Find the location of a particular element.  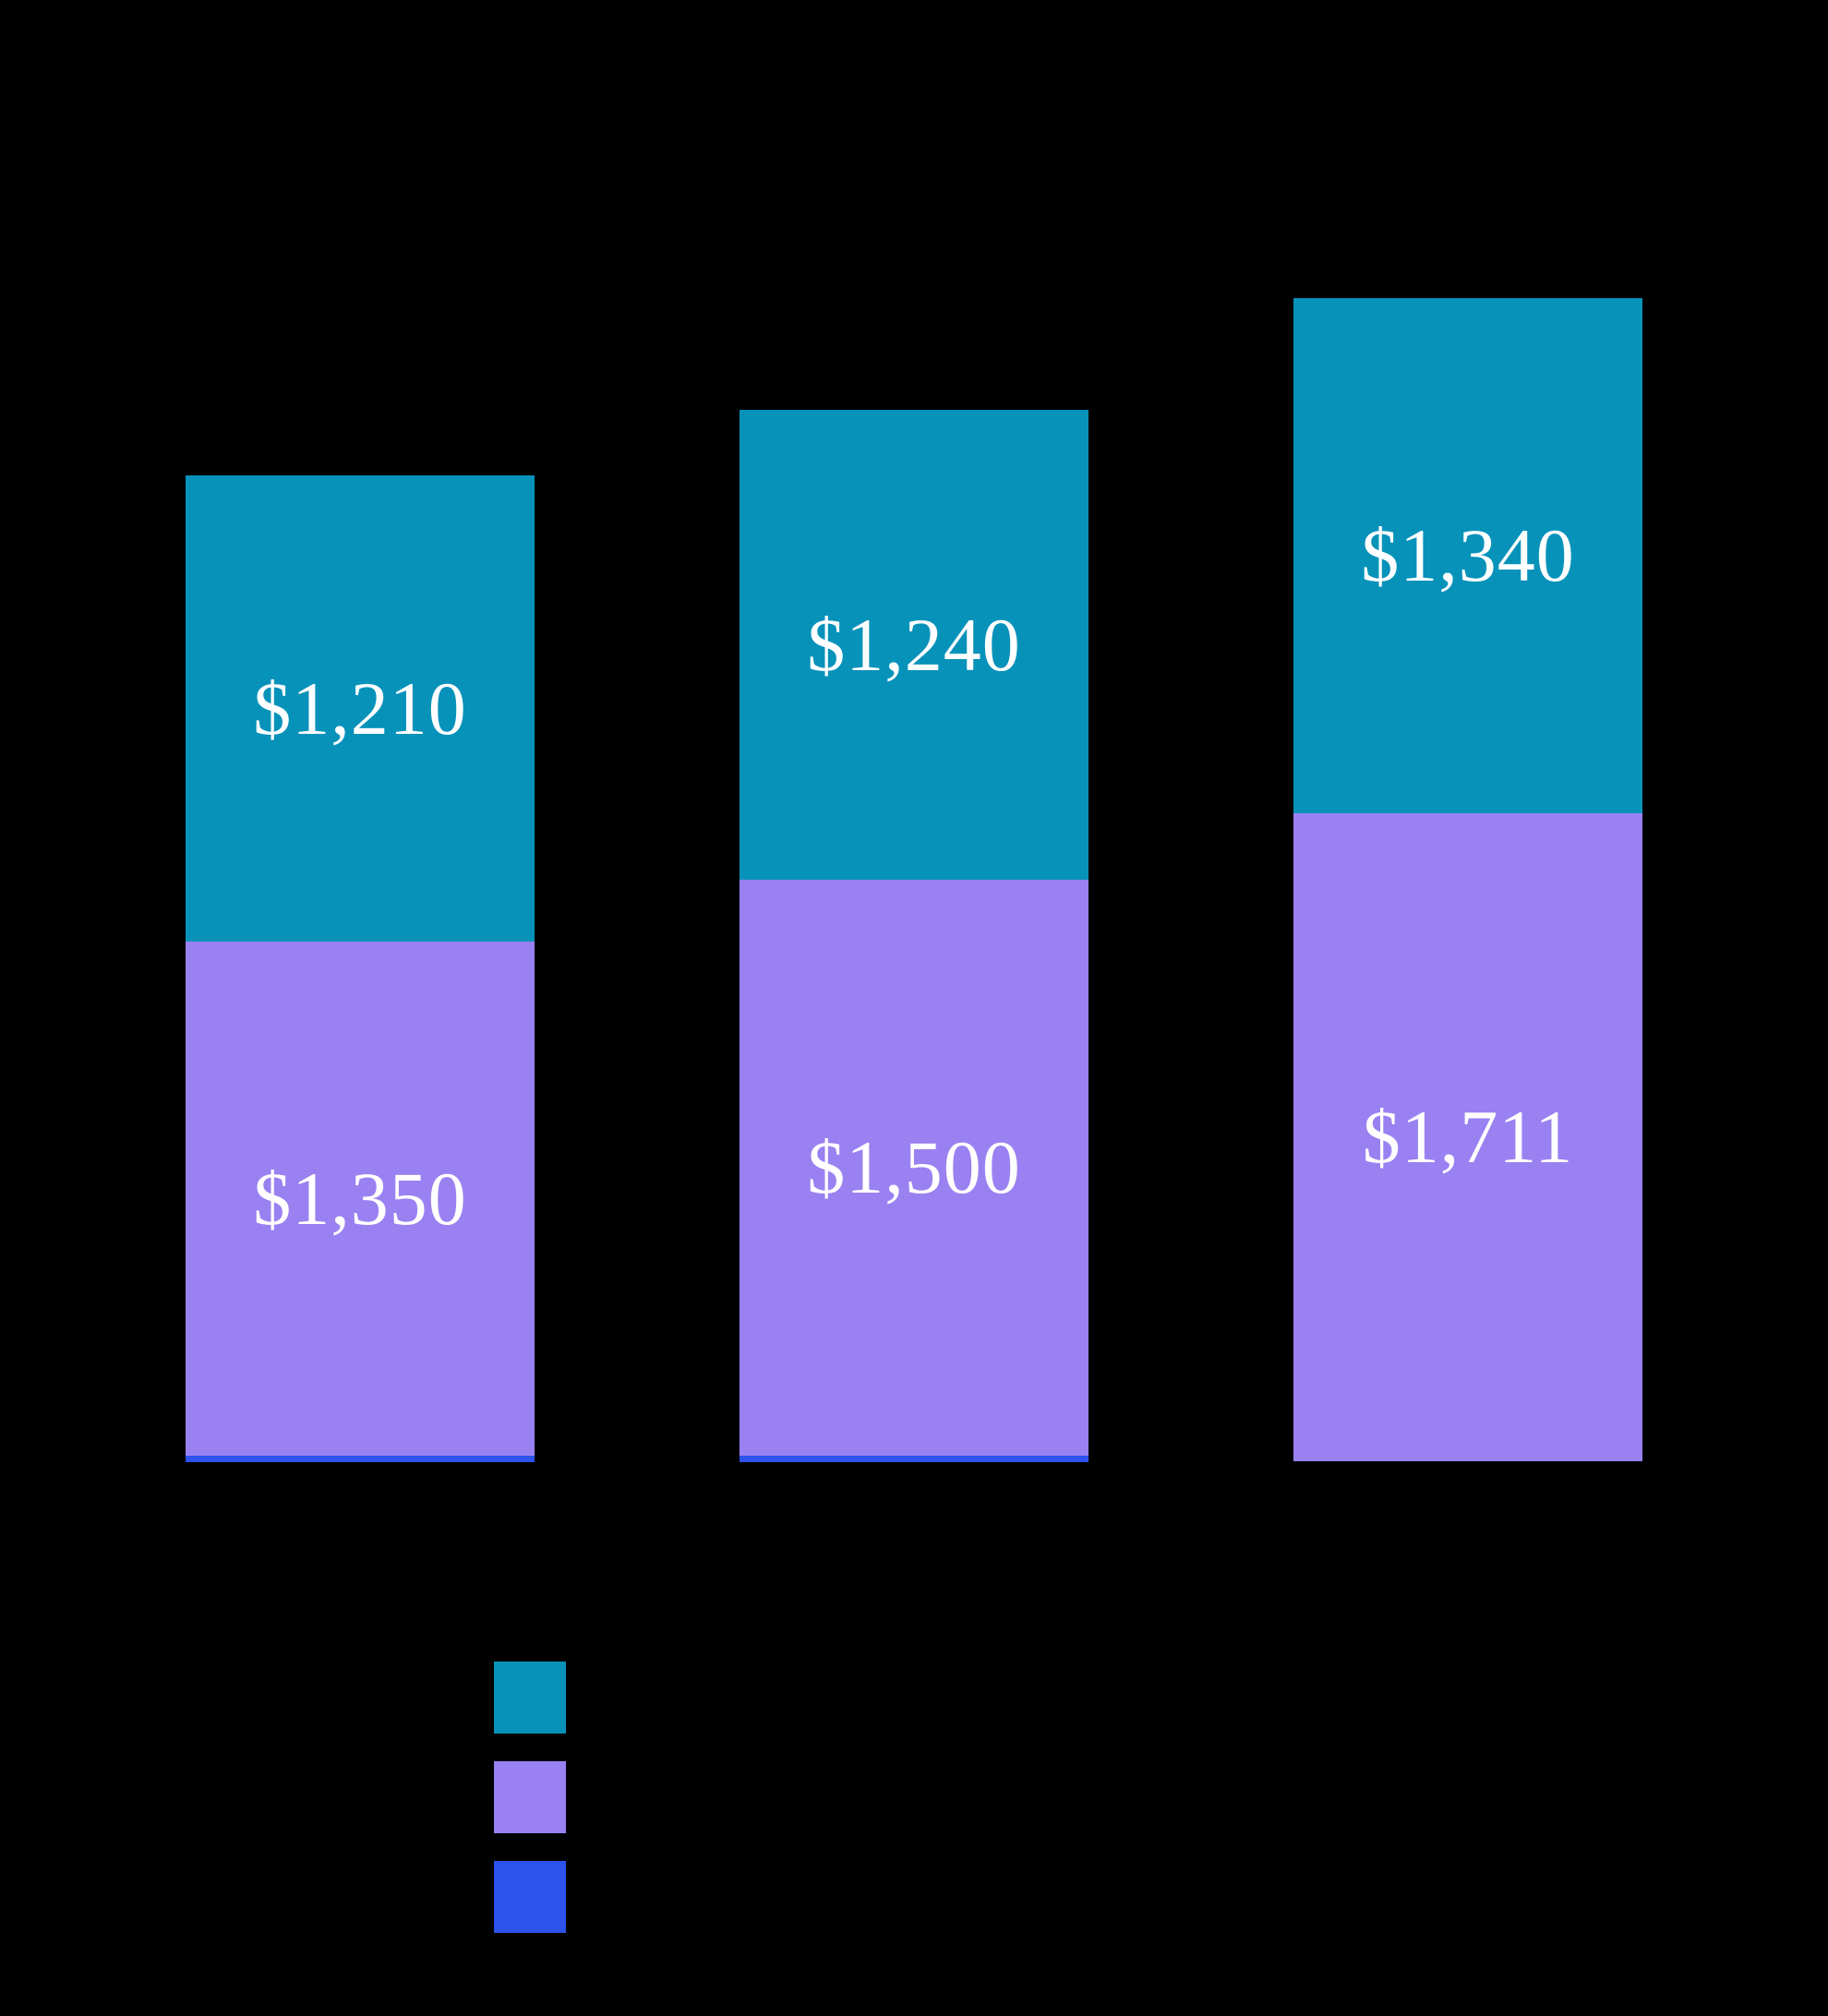

bar-3-segment-teal: $1,340 is located at coordinates (1467, 555).